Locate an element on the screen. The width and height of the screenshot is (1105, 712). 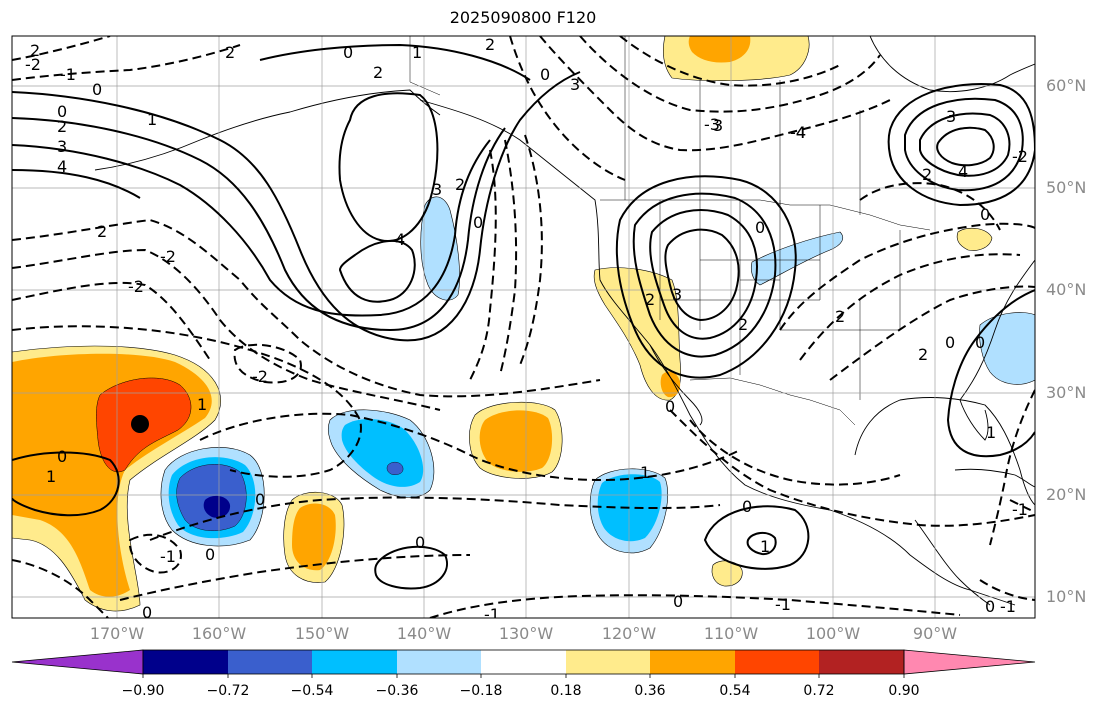
lon-label-90w: 90°W is located at coordinates (935, 633).